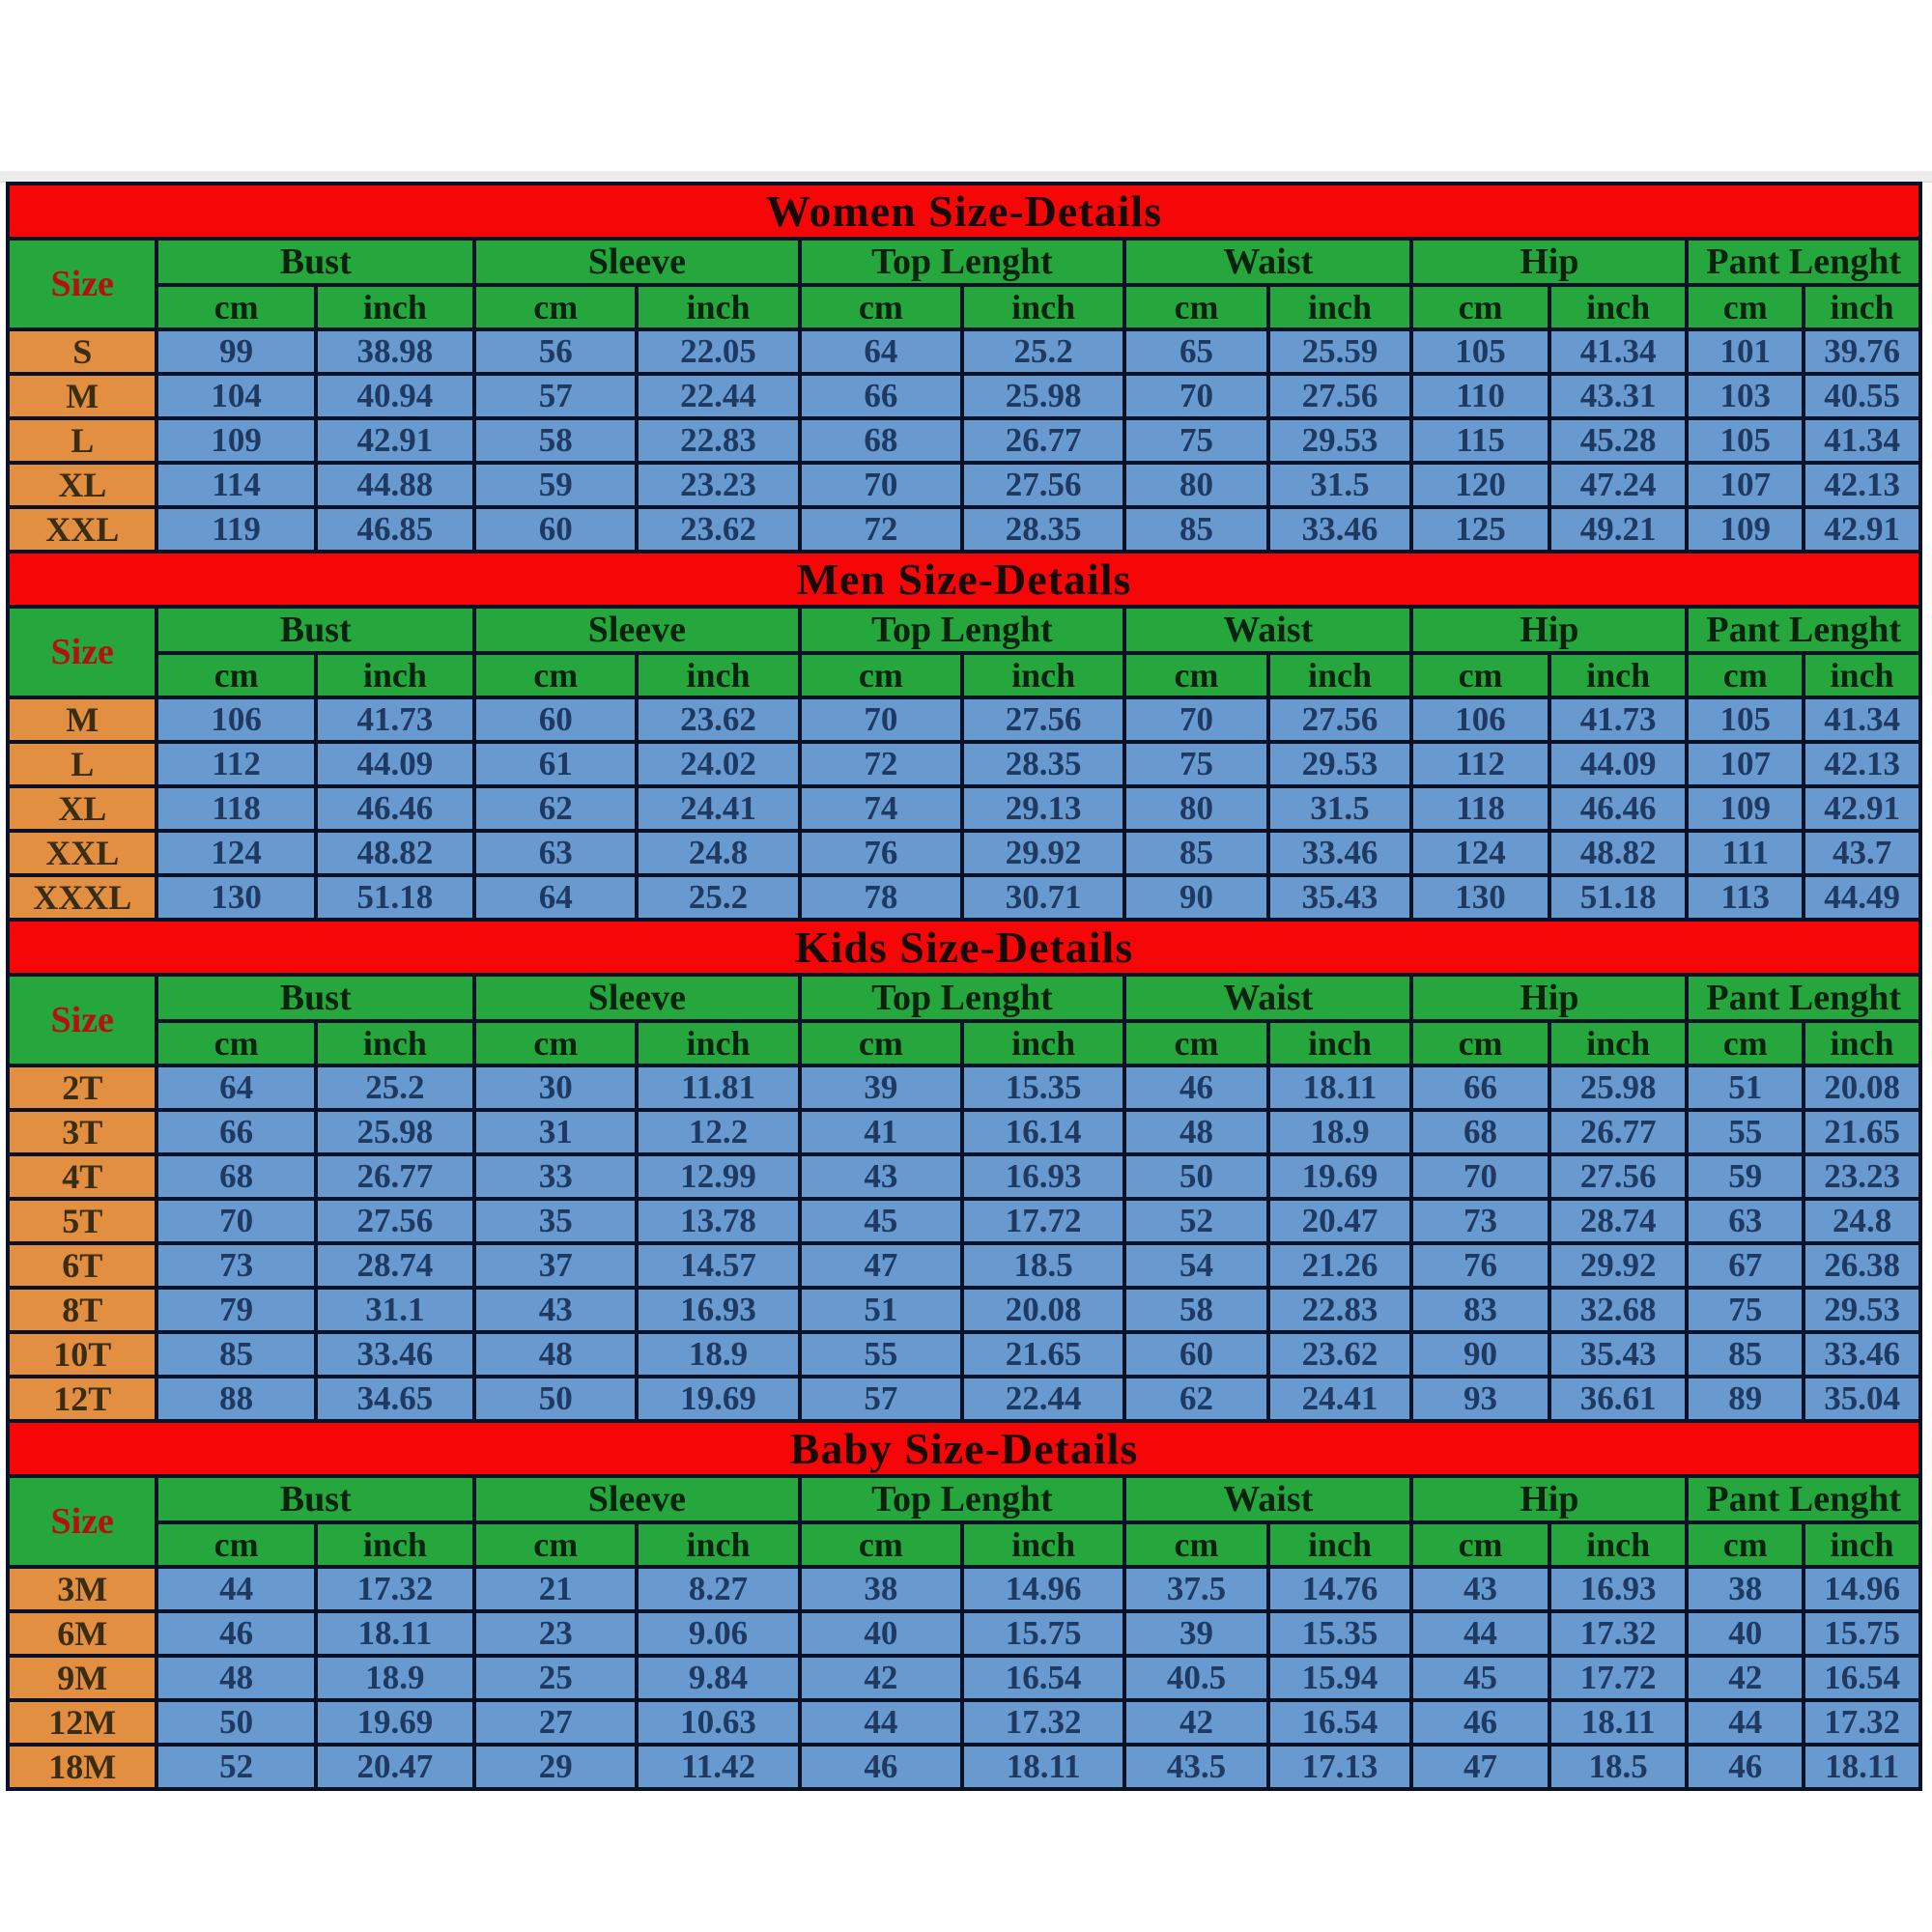 The image size is (1932, 1932). What do you see at coordinates (236, 1265) in the screenshot?
I see `value-cell: 73` at bounding box center [236, 1265].